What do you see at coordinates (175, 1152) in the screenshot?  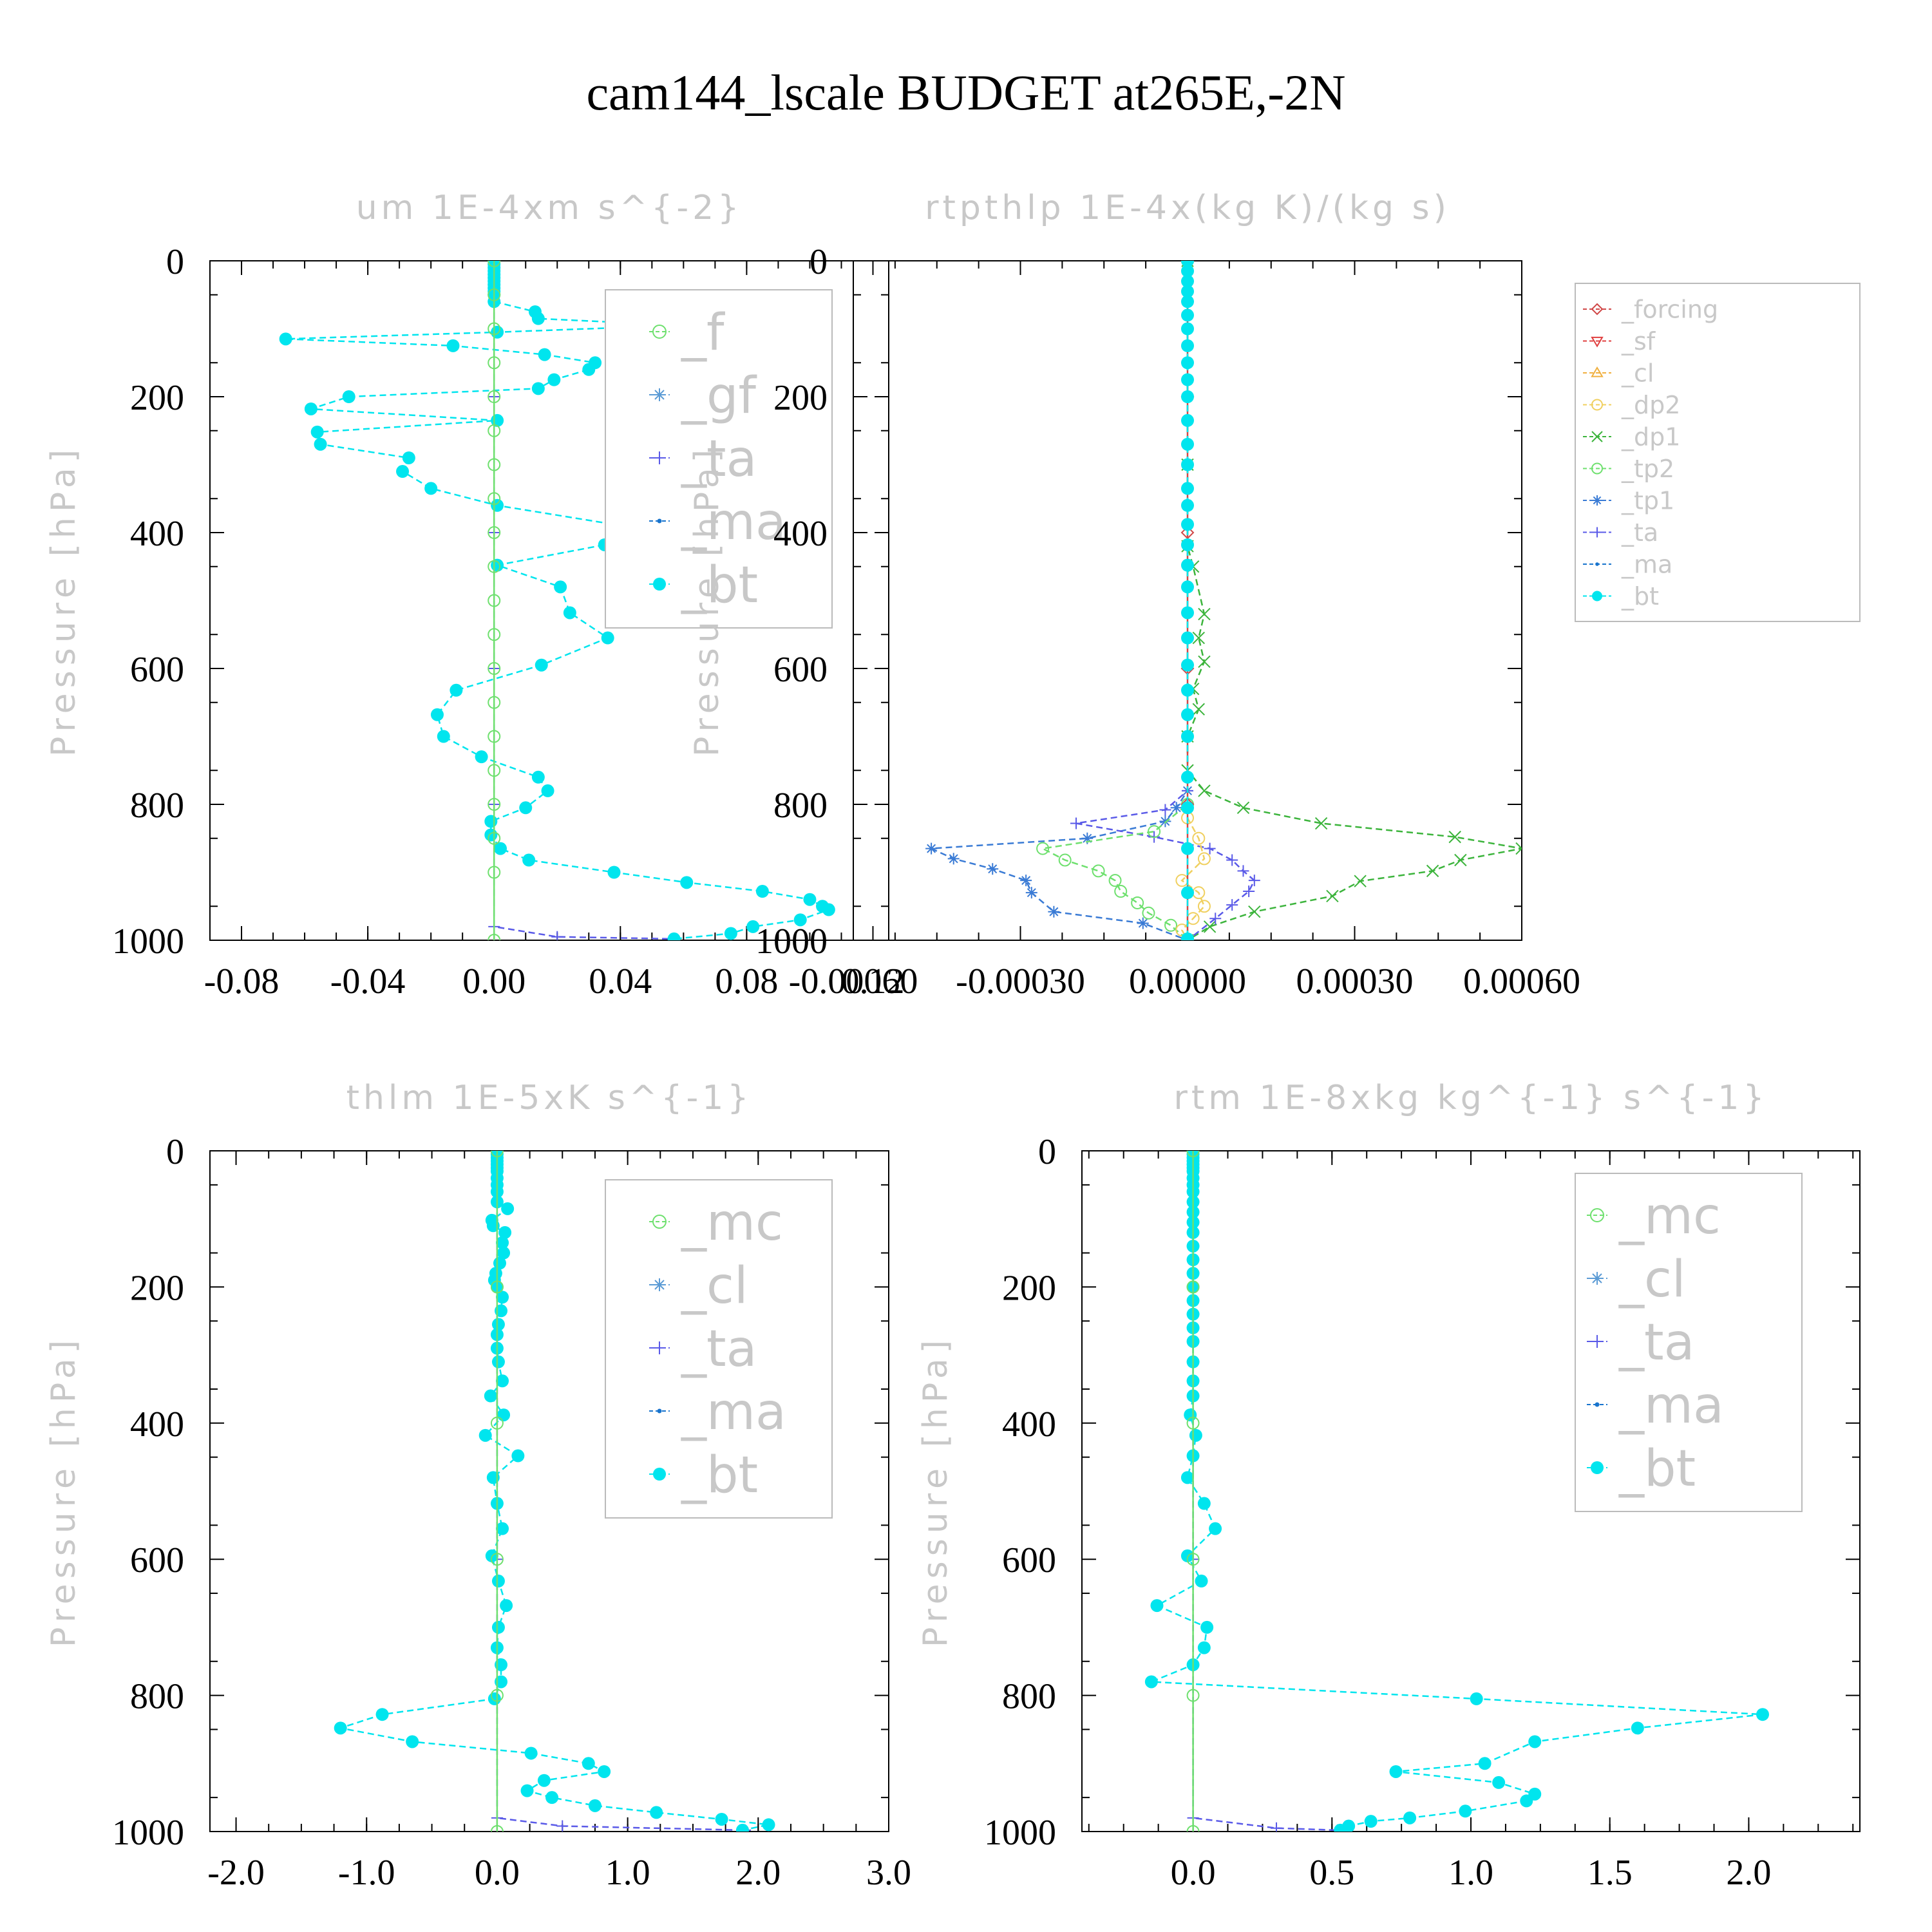 I see `y-tick-label: 0` at bounding box center [175, 1152].